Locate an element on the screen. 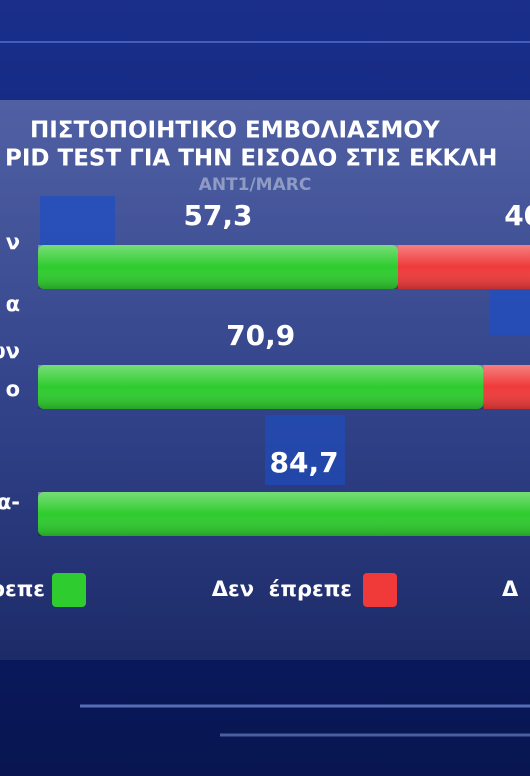 Image resolution: width=530 pixels, height=776 pixels. title-line: PID TEST ΓΙΑ ΤΗΝ ΕΙΣΟΔΟ ΣΤΙΣ ΕΚΚΛΗ is located at coordinates (251, 159).